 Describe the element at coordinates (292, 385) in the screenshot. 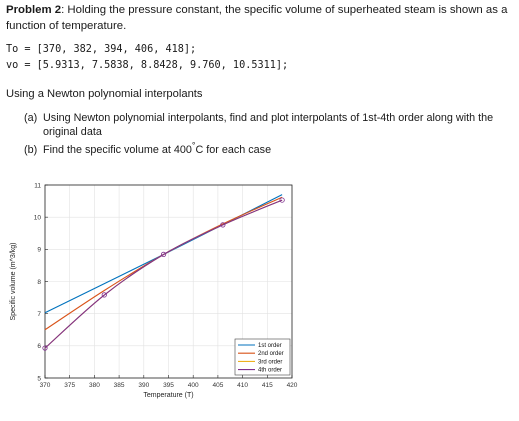

I see `x-tick-label: 420` at that location.